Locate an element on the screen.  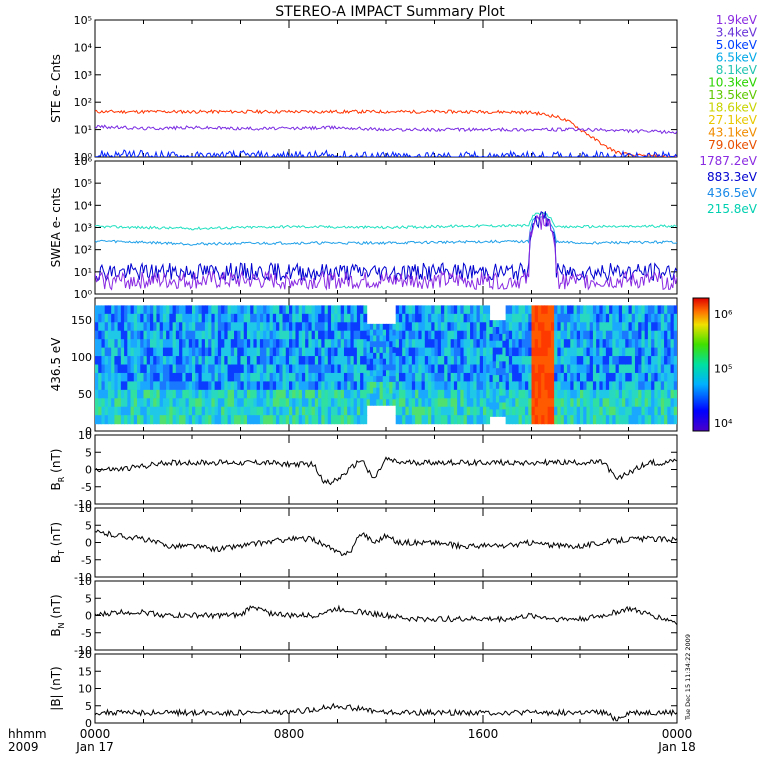
y-tick-label: 10 is located at coordinates (85, 581).